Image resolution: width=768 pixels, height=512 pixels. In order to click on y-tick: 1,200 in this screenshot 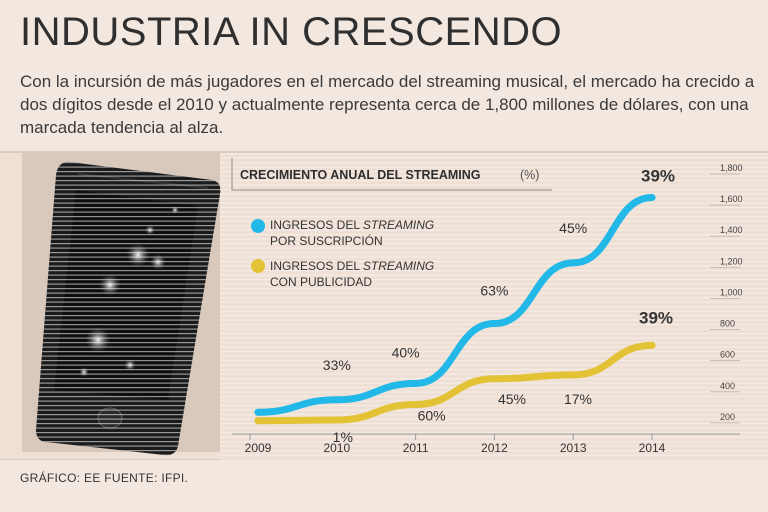, I will do `click(726, 262)`.